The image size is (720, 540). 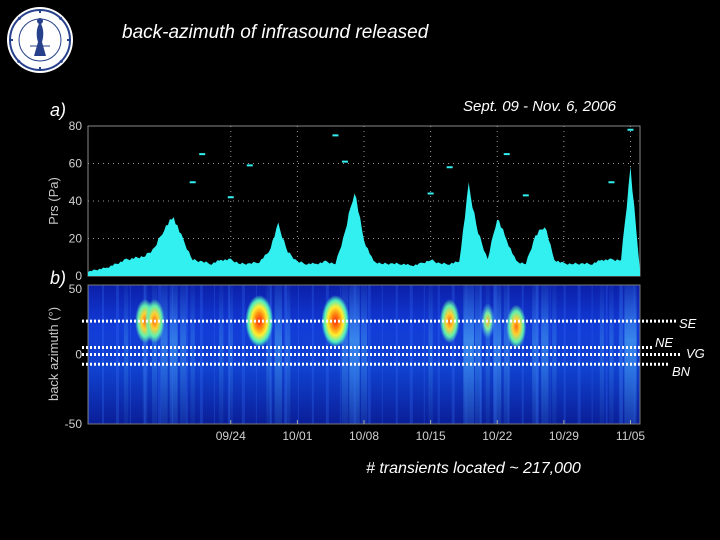 I want to click on panel-a-label: a), so click(x=58, y=110).